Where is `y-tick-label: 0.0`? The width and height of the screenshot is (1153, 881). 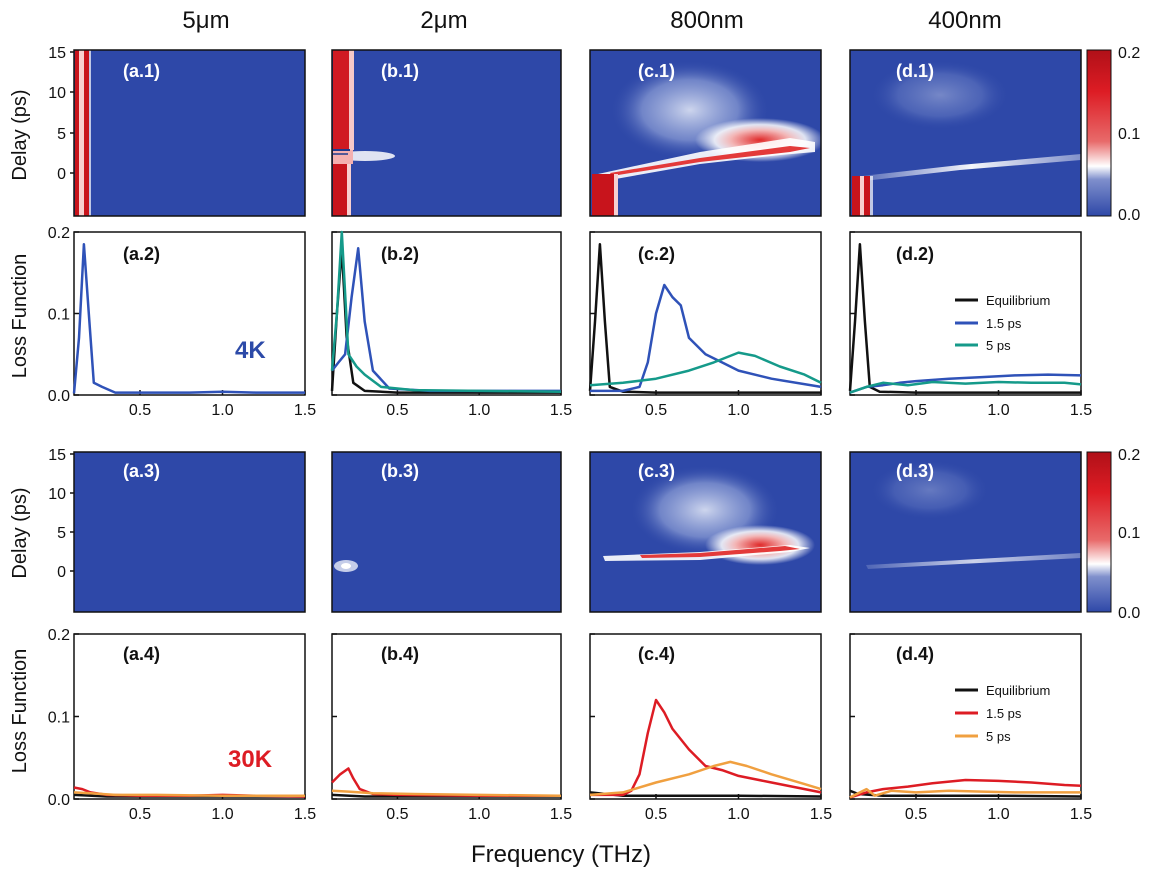 y-tick-label: 0.0 is located at coordinates (59, 396).